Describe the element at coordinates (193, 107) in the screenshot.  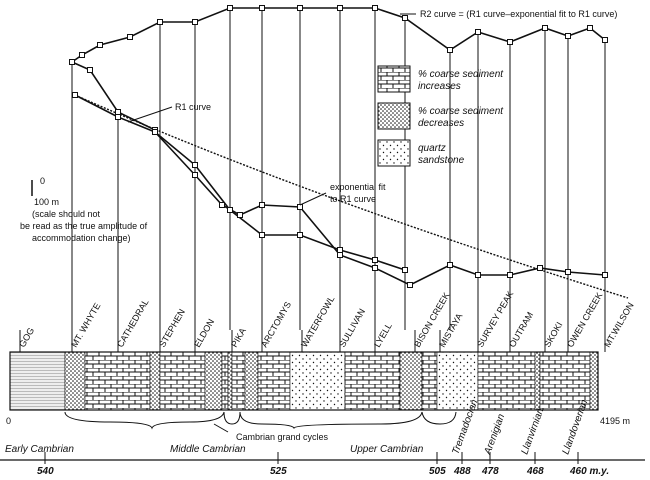
I see `r1-label: R1 curve` at that location.